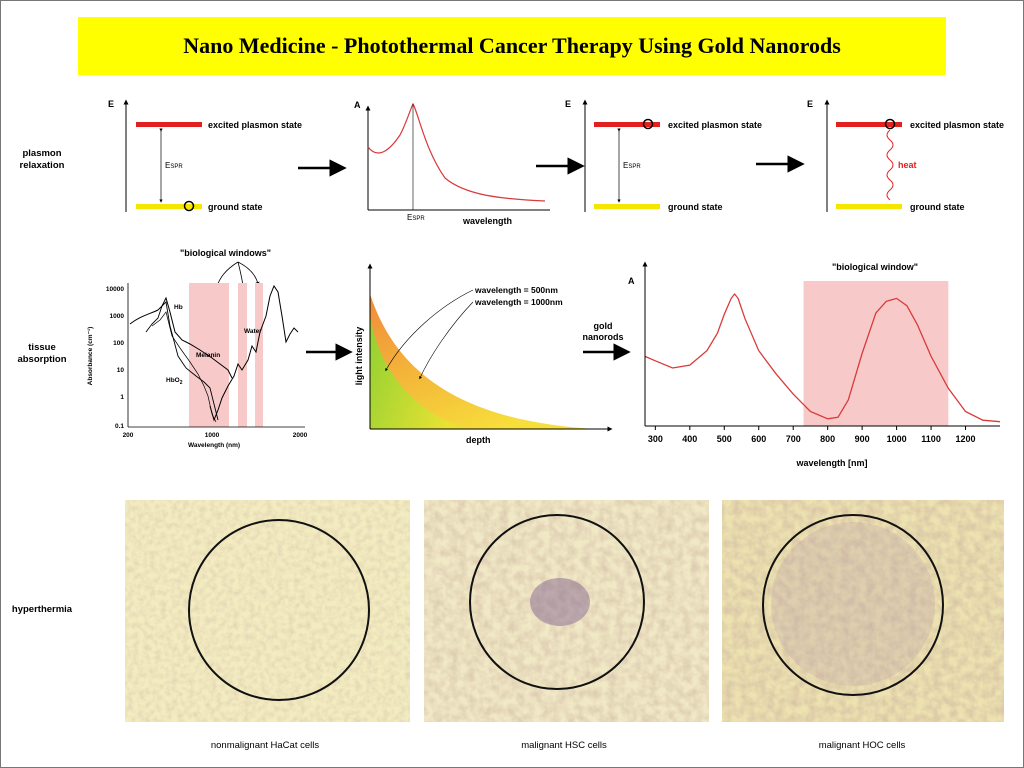  What do you see at coordinates (174, 165) in the screenshot?
I see `espr-label-1: ESPR` at bounding box center [174, 165].